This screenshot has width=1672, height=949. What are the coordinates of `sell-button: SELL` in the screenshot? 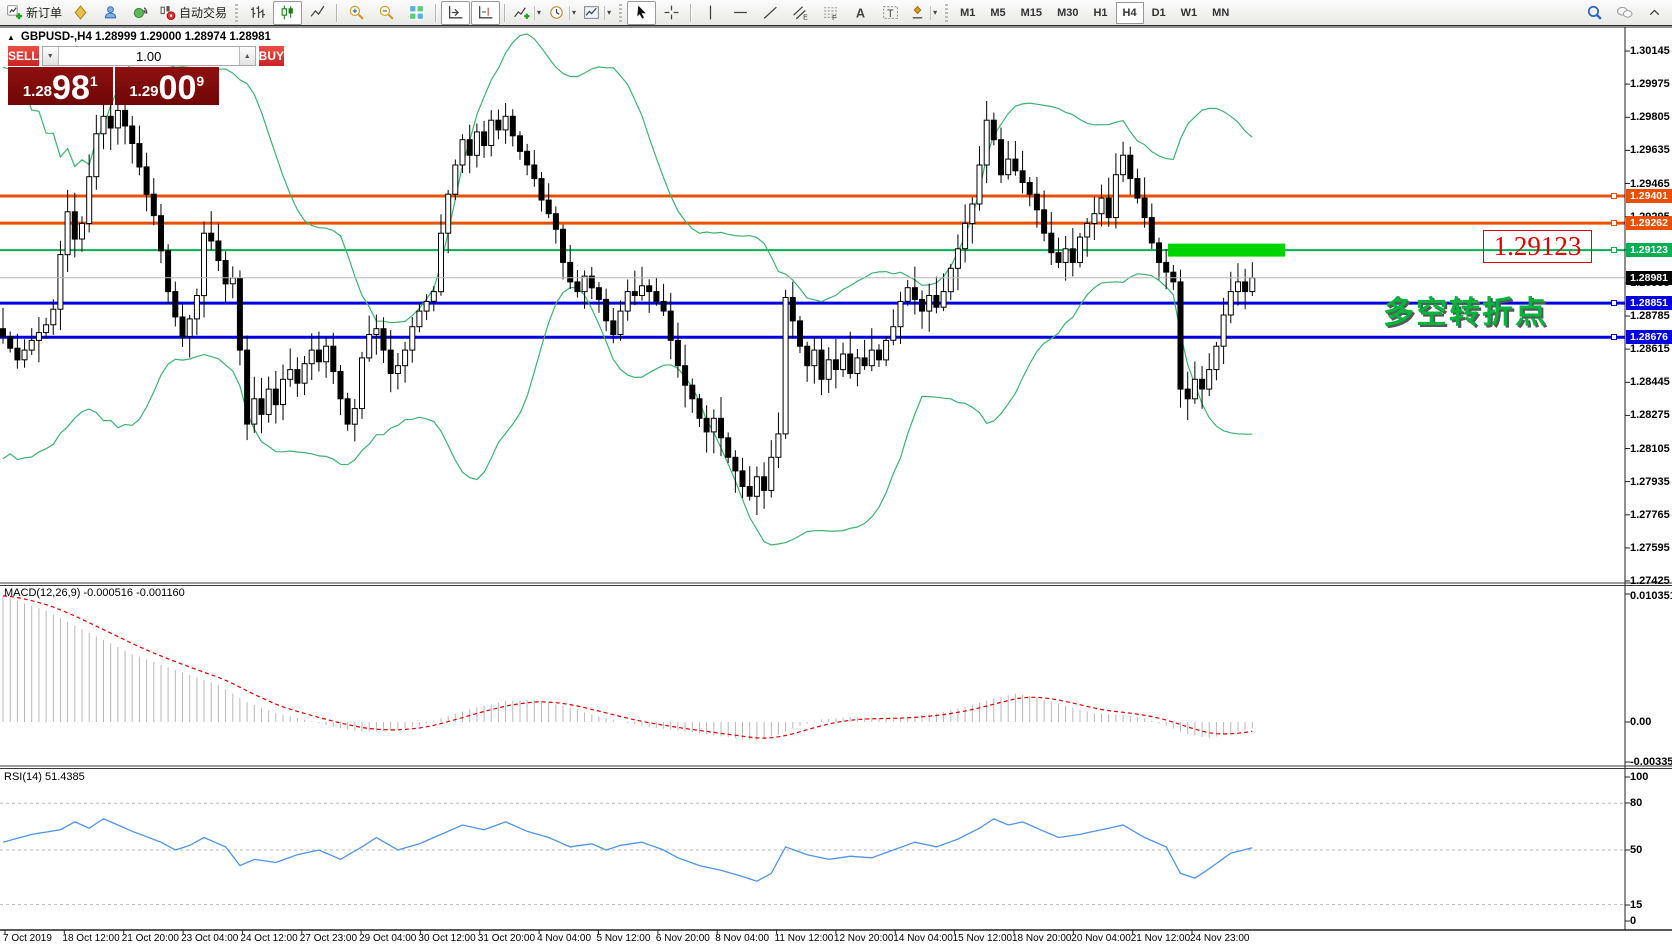 It's located at (23, 56).